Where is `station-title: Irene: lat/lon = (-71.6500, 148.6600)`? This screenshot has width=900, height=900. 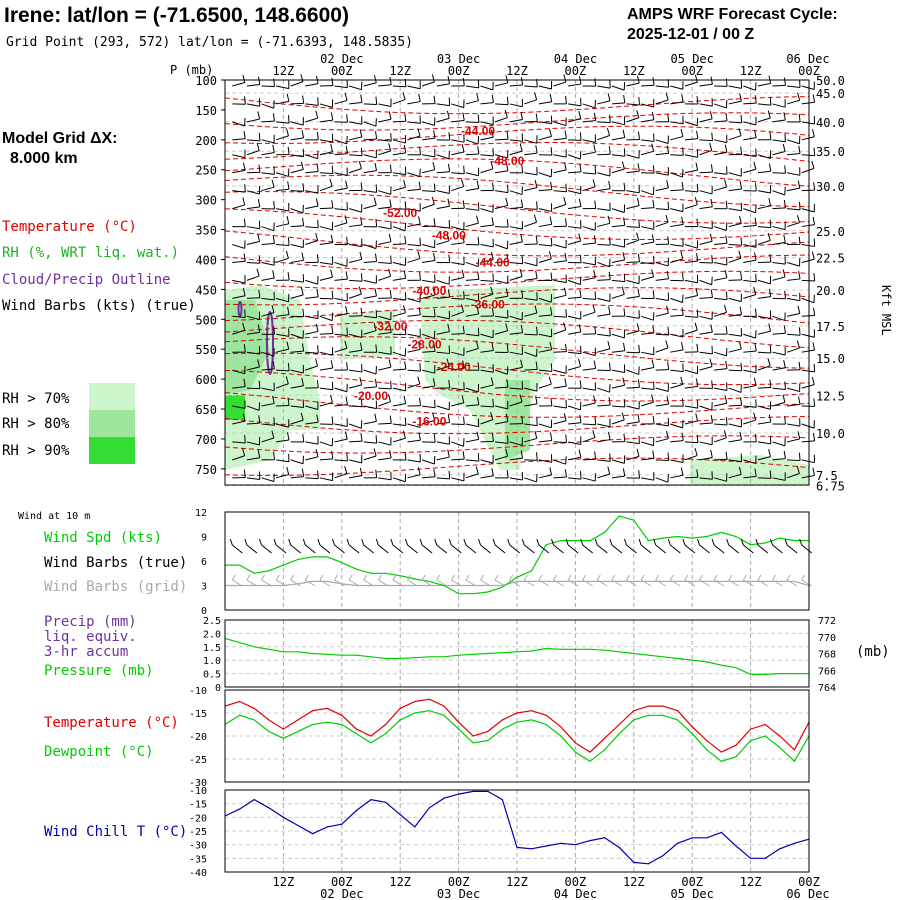
station-title: Irene: lat/lon = (-71.6500, 148.6600) is located at coordinates (176, 15).